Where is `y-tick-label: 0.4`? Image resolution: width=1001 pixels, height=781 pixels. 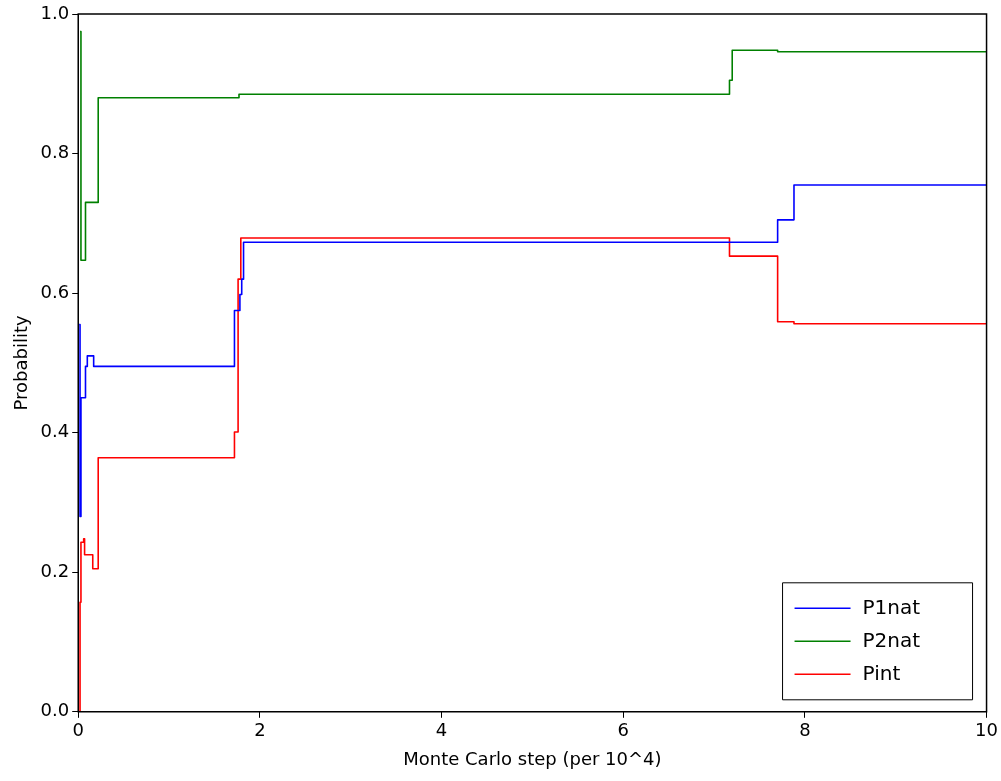 y-tick-label: 0.4 is located at coordinates (55, 431).